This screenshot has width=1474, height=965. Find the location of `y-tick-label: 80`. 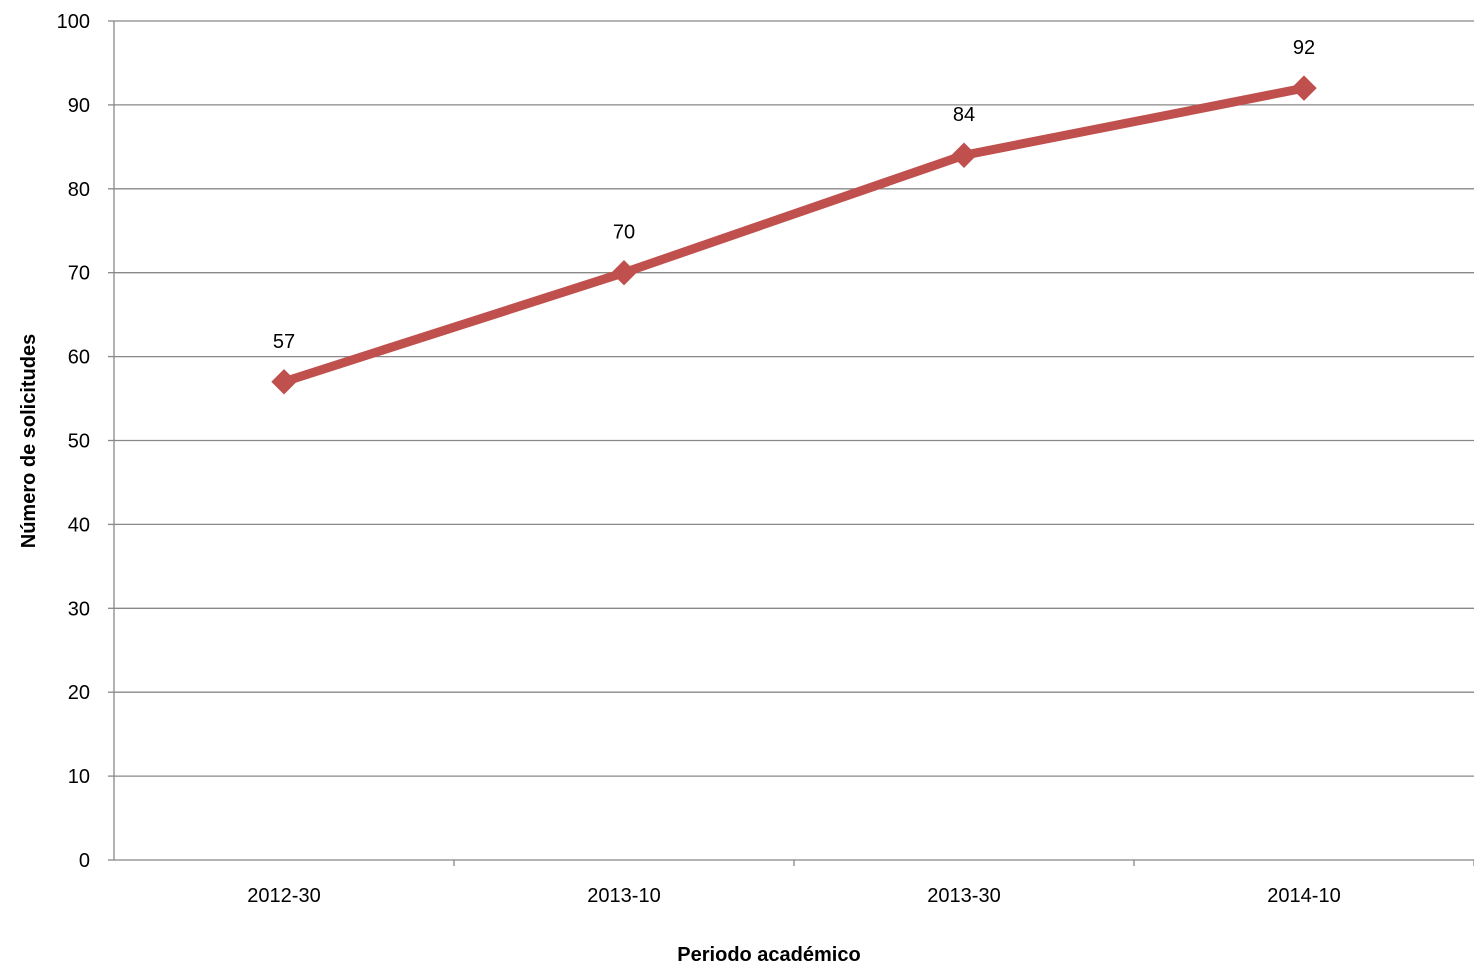

y-tick-label: 80 is located at coordinates (79, 190).